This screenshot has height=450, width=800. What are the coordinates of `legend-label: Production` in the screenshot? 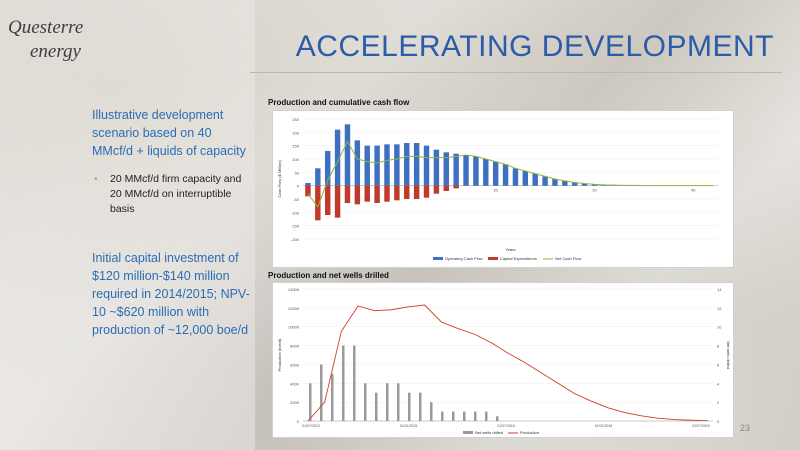 It's located at (529, 432).